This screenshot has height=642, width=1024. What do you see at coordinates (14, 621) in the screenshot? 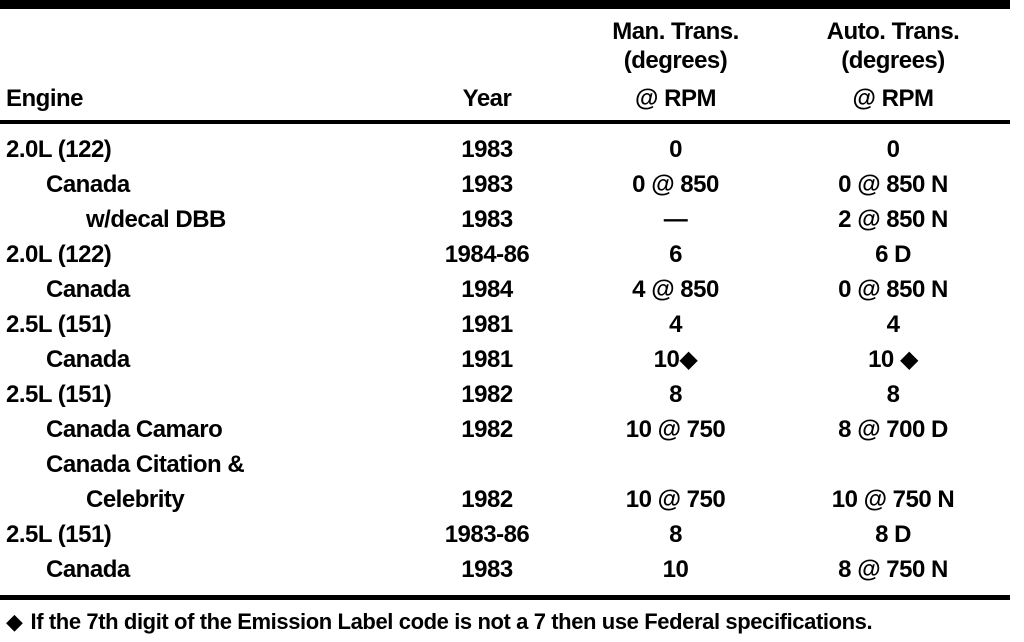
I see `diamond-icon: ◆` at bounding box center [14, 621].